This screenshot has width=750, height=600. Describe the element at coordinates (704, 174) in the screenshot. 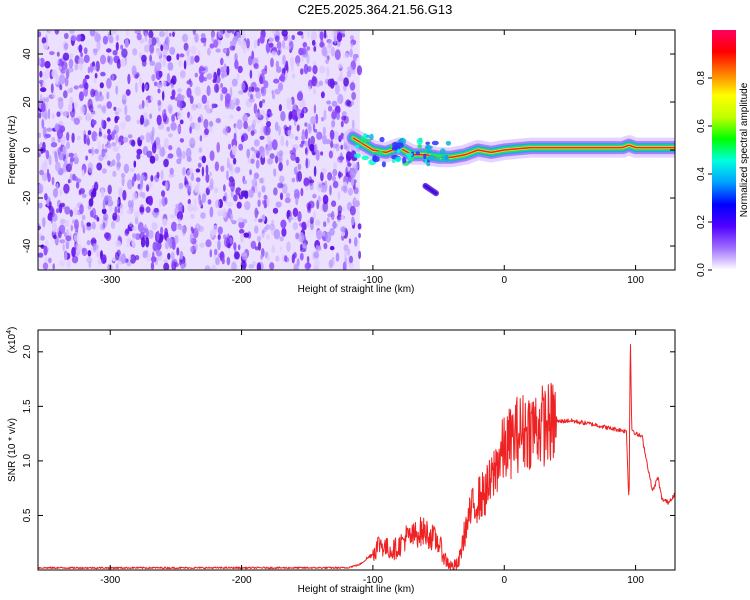

I see `colorbar-ticks: 0.0 0.2 0.4 0.6 0.8` at that location.